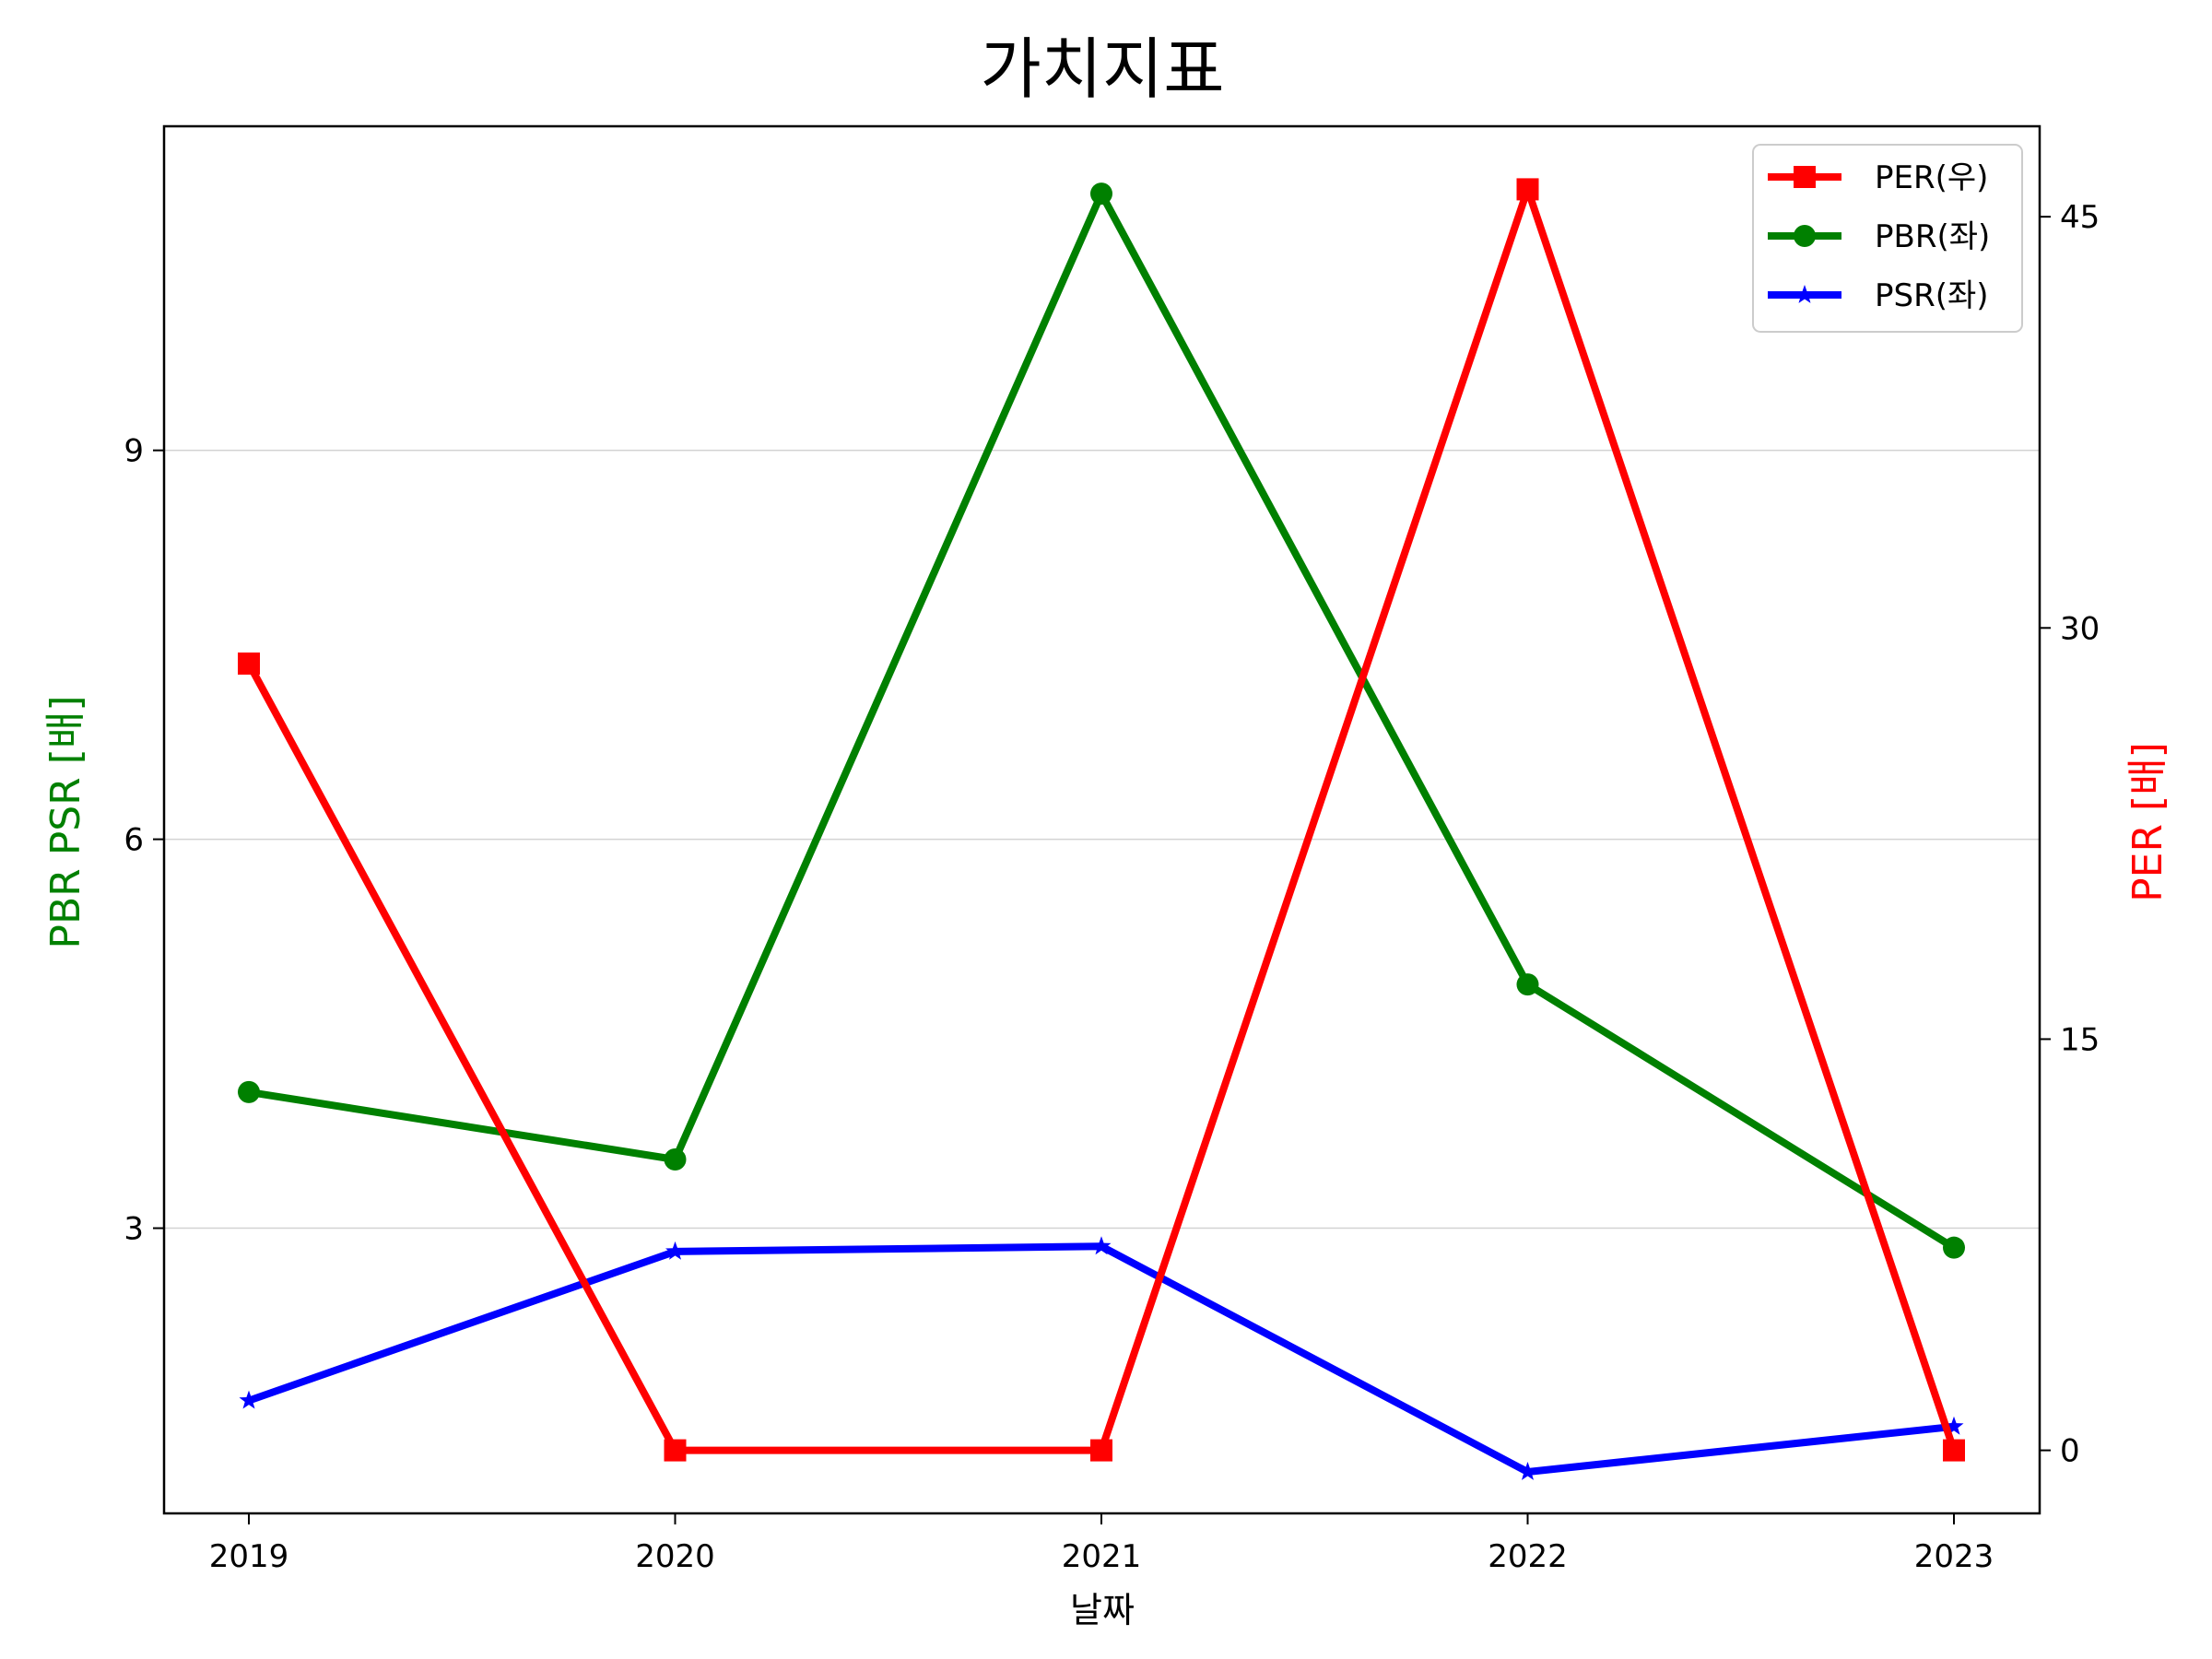  Describe the element at coordinates (2070, 1451) in the screenshot. I see `y-right-tick-label: 0` at that location.